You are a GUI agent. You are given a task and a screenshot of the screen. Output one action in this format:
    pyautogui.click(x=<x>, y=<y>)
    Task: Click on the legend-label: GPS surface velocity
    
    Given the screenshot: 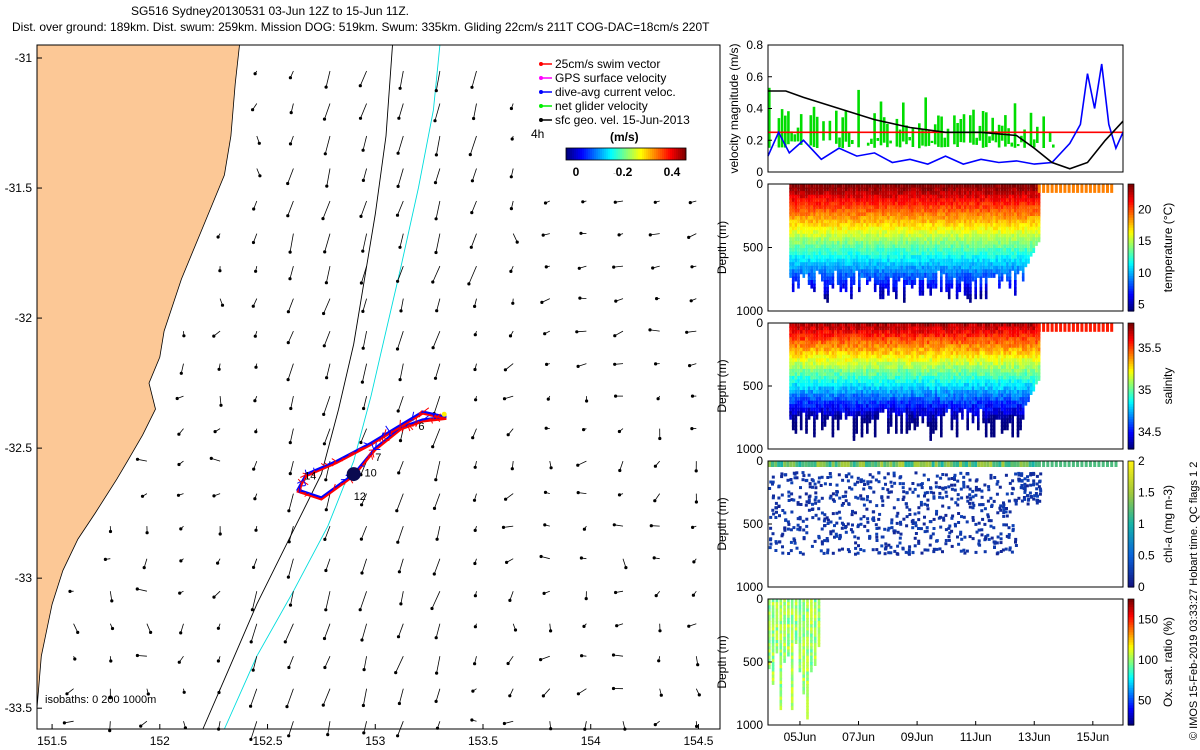 What is the action you would take?
    pyautogui.click(x=610, y=78)
    